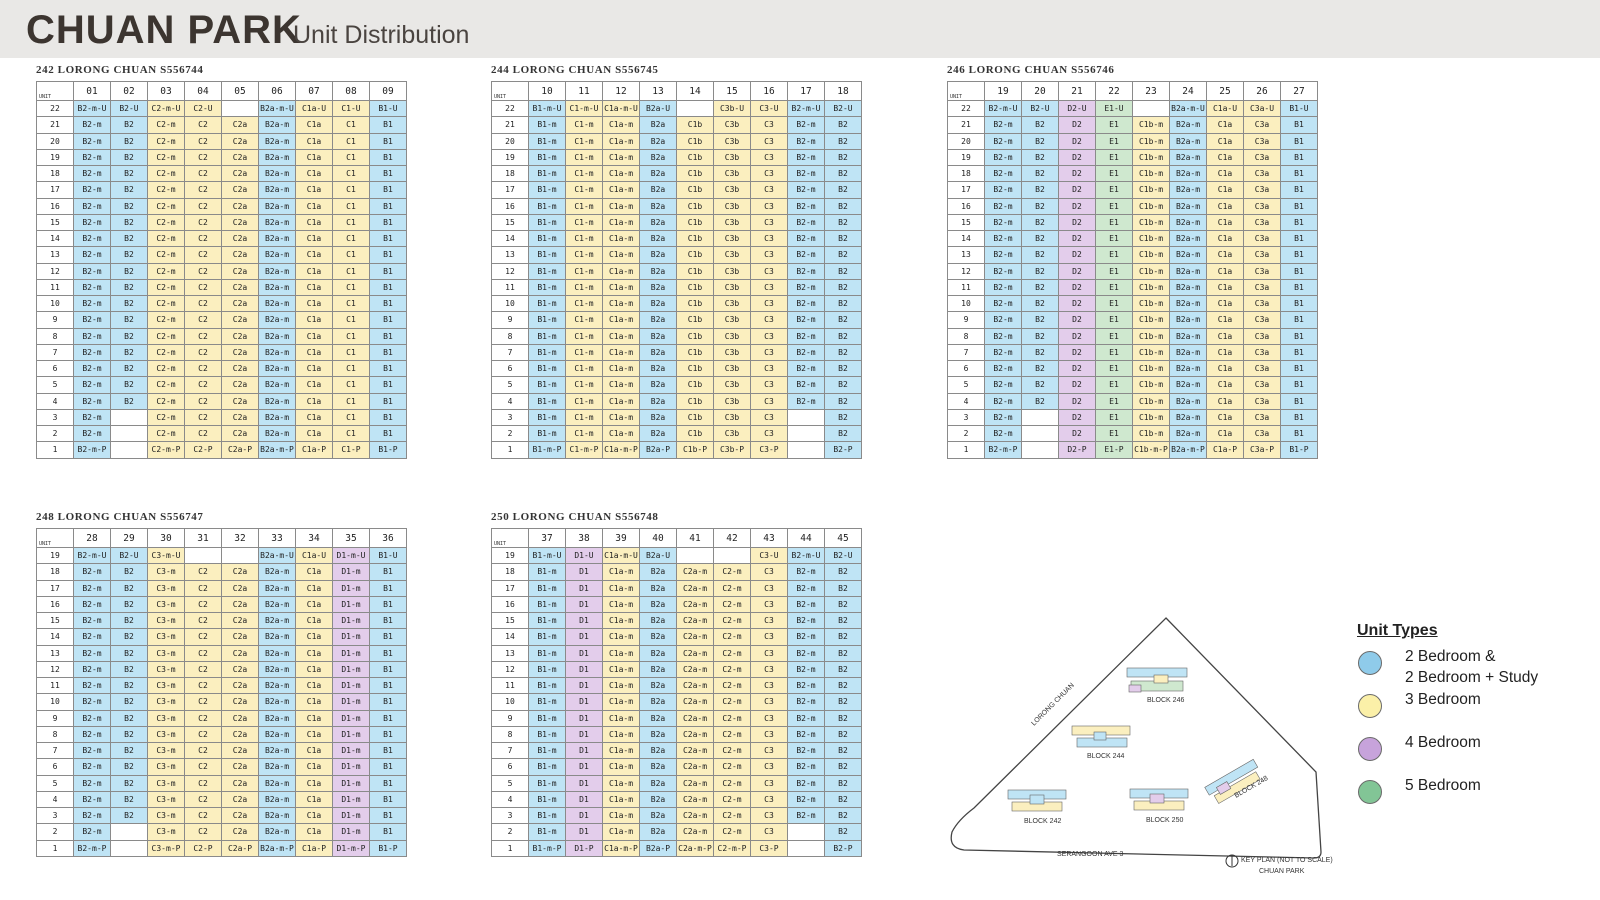 The width and height of the screenshot is (1600, 900). Describe the element at coordinates (769, 848) in the screenshot. I see `unit-type-cell: C3-P` at that location.